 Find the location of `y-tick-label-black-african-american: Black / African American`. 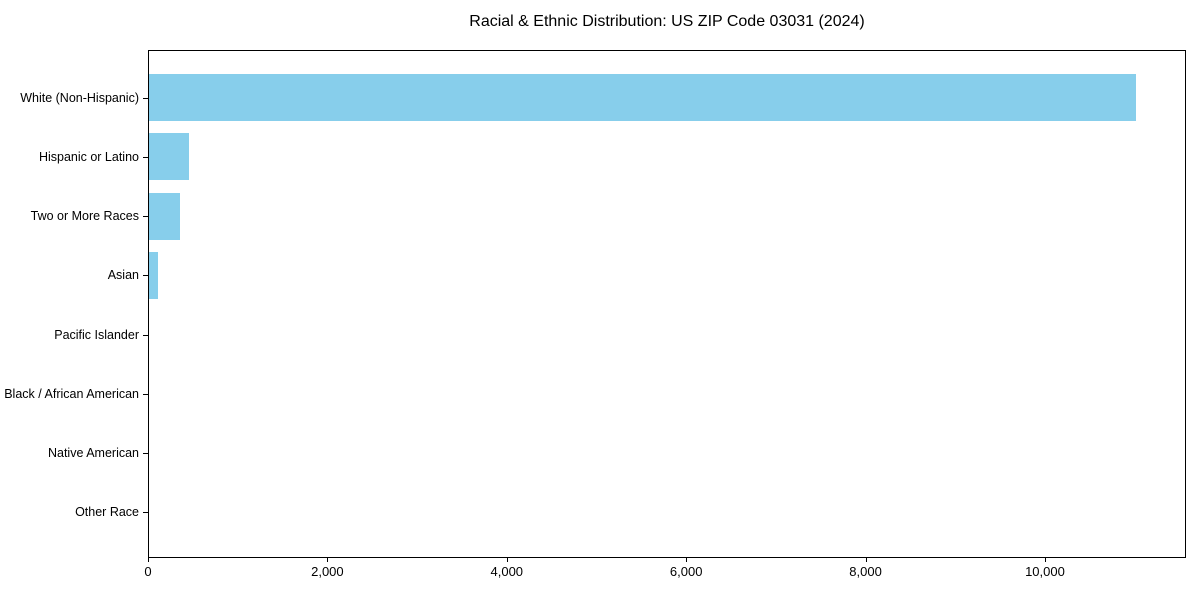

y-tick-label-black-african-american: Black / African American is located at coordinates (71, 393).